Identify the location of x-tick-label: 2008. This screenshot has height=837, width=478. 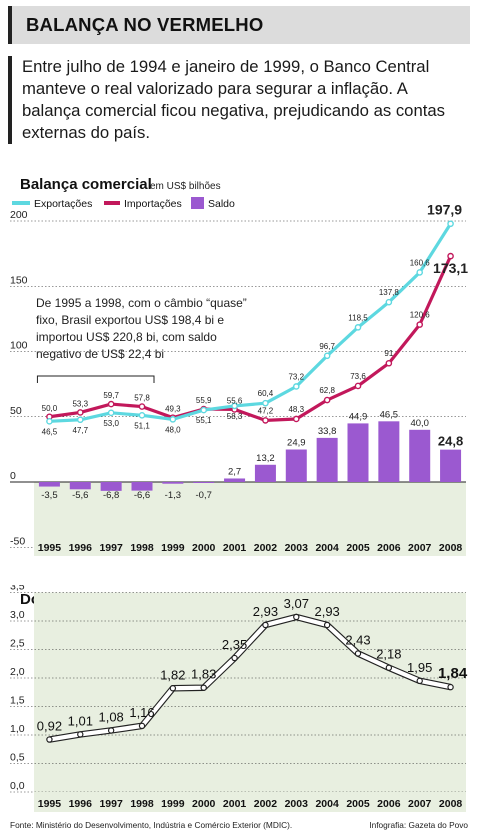
(451, 548).